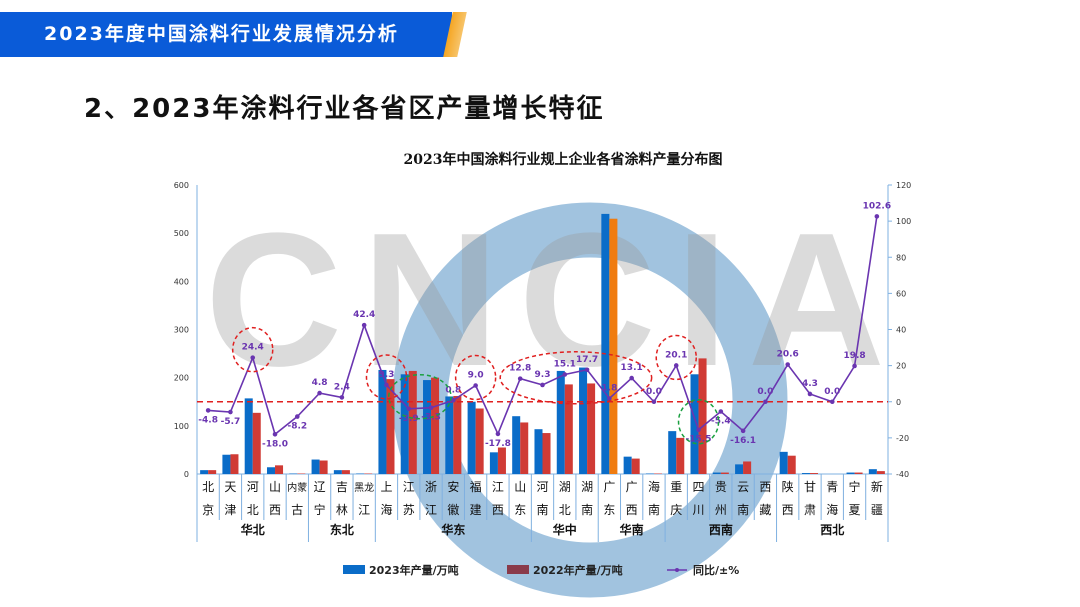 The width and height of the screenshot is (1080, 607). What do you see at coordinates (854, 356) in the screenshot?
I see `growth-label: 19.8` at bounding box center [854, 356].